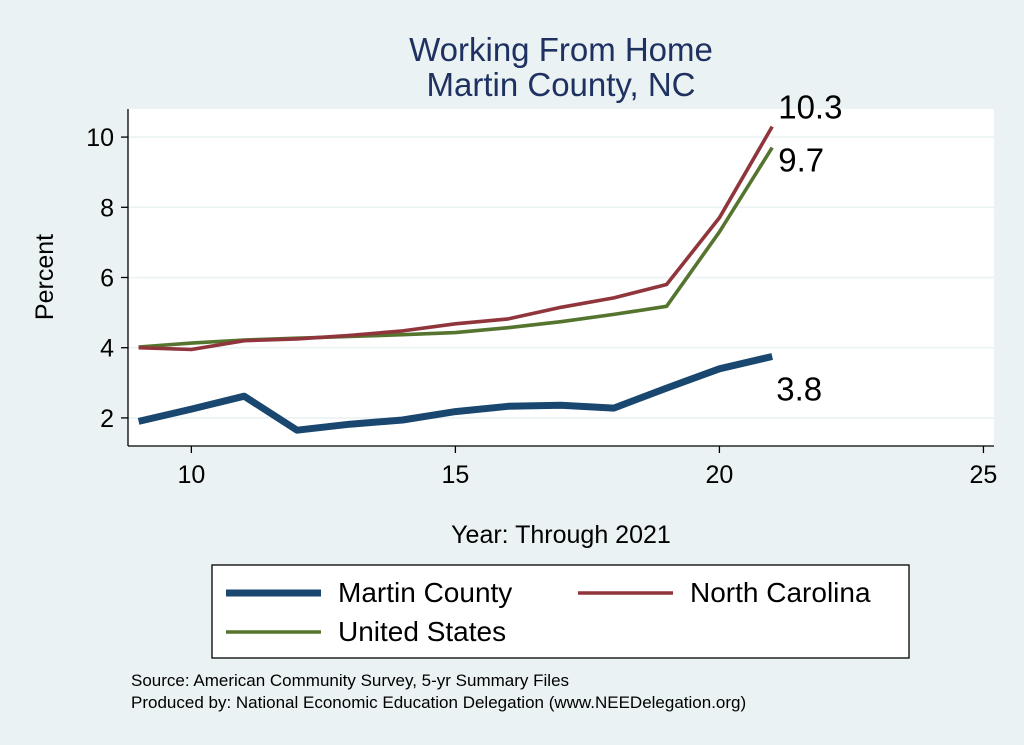 The height and width of the screenshot is (745, 1024). Describe the element at coordinates (422, 631) in the screenshot. I see `legend-label-united-states: United States` at that location.